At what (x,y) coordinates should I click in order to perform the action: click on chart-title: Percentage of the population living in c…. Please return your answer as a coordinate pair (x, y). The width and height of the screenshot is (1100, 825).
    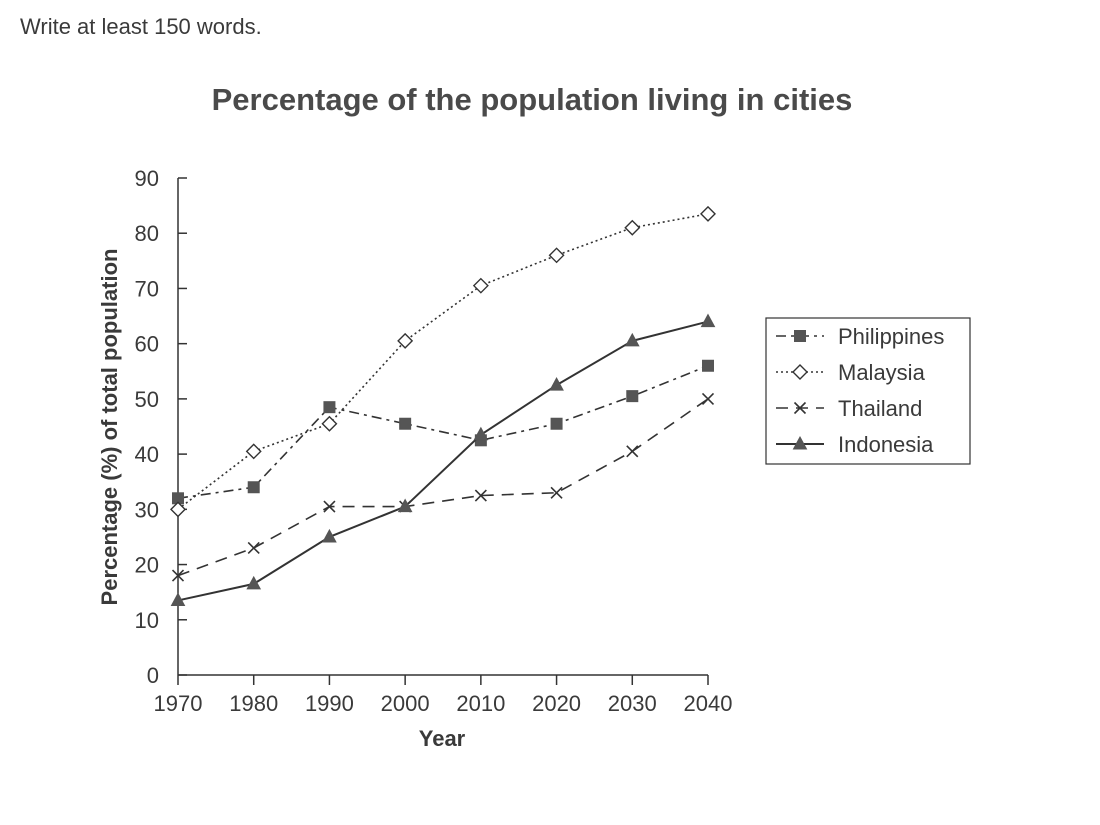
    Looking at the image, I should click on (532, 99).